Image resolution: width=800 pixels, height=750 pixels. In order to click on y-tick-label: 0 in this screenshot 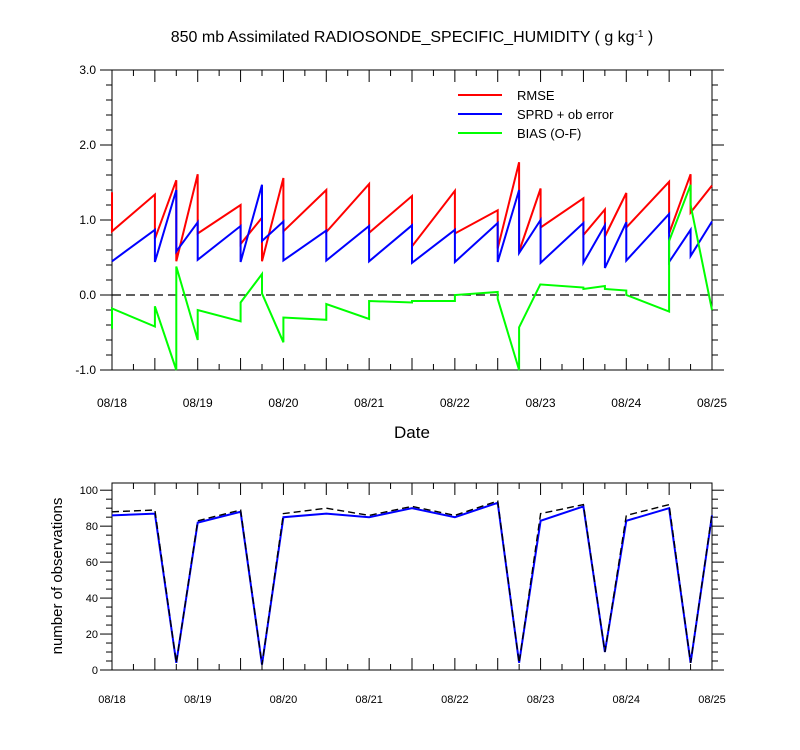, I will do `click(95, 671)`.